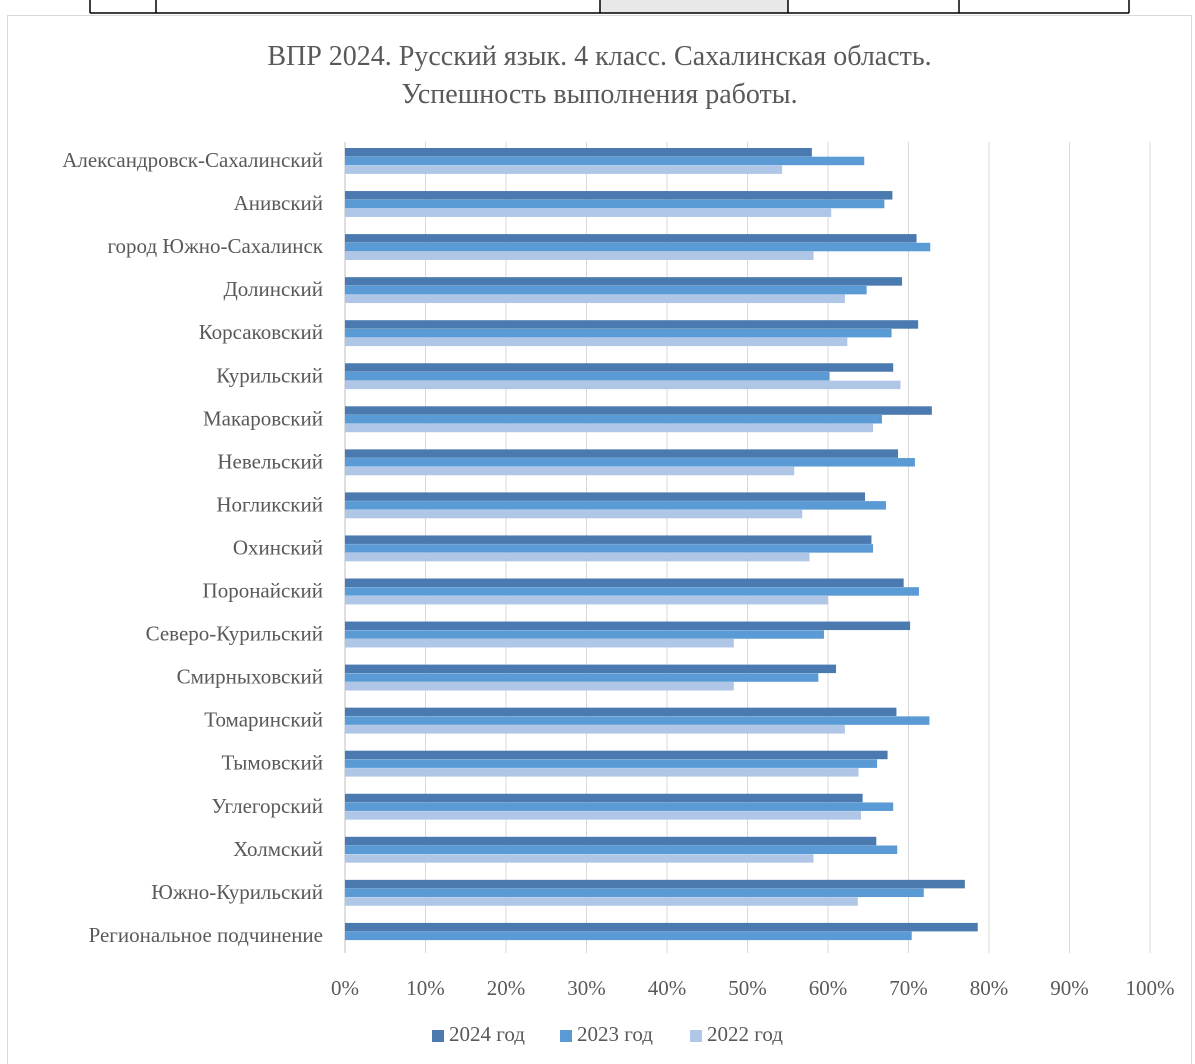  I want to click on category-label: Углегорский, so click(267, 806).